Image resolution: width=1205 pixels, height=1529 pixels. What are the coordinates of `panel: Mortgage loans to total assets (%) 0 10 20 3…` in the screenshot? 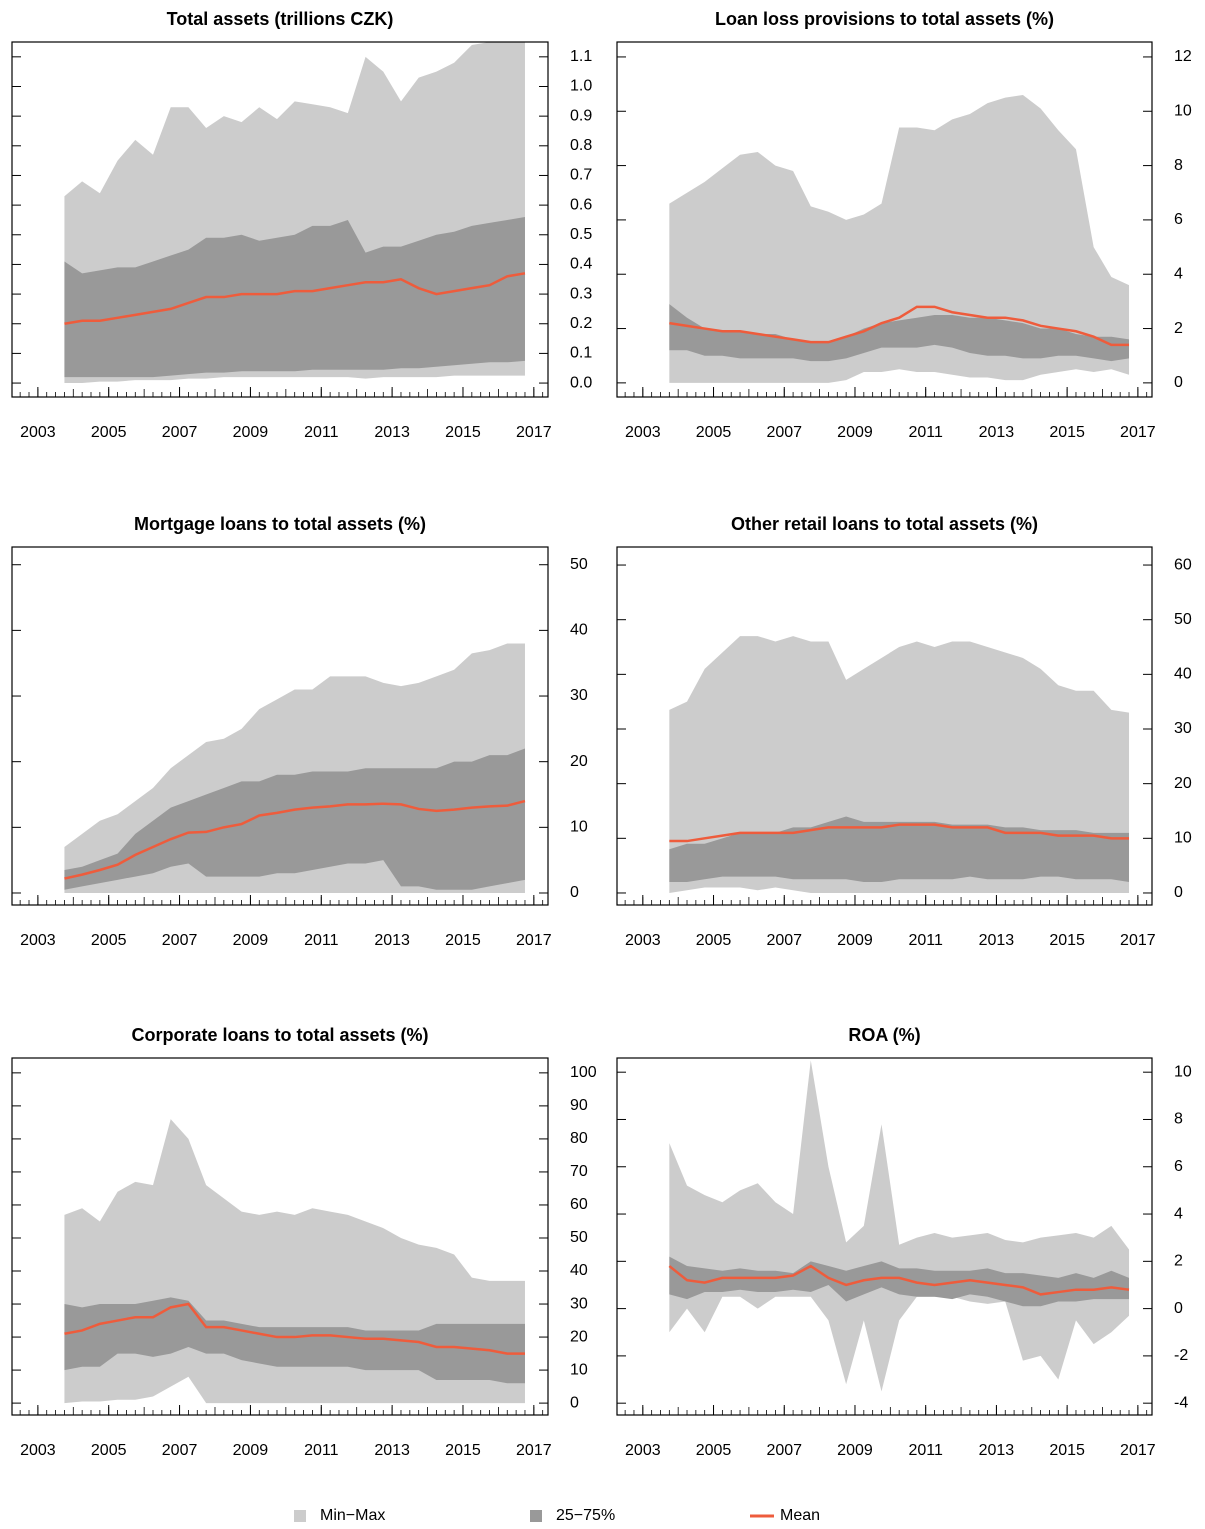 It's located at (299, 731).